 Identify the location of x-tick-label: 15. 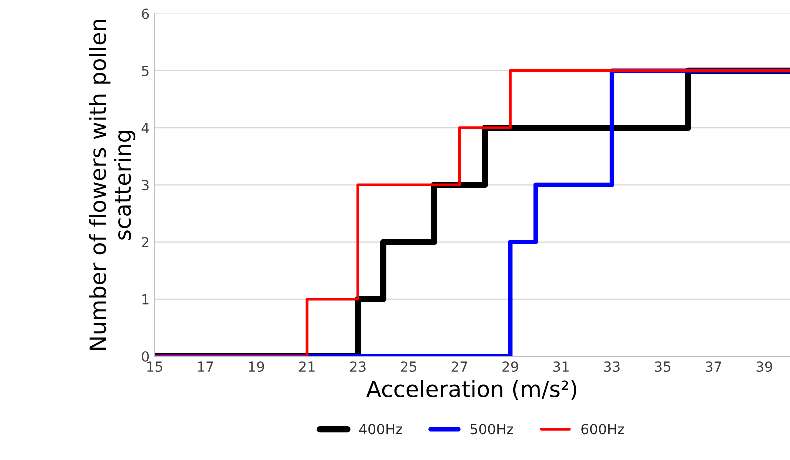
(155, 367).